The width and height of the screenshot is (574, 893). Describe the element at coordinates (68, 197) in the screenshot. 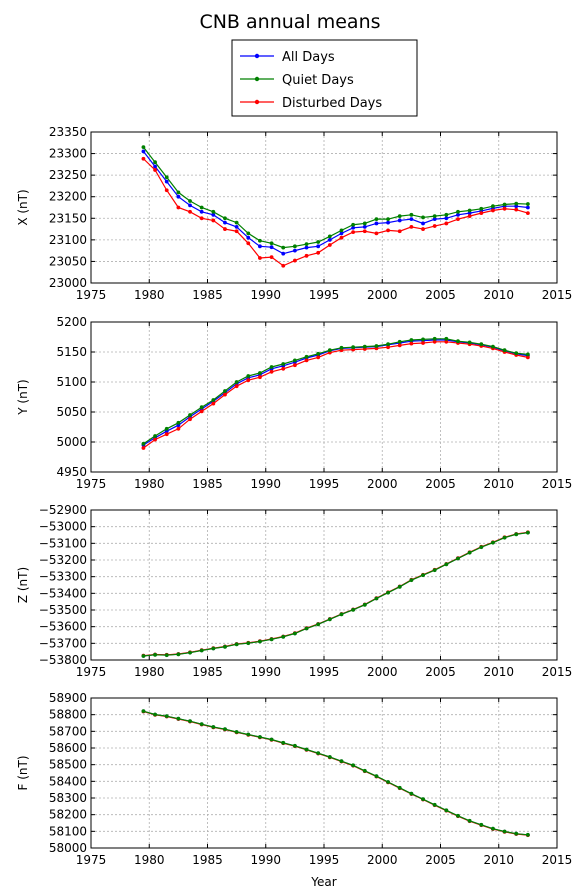

I see `y-tick-label-x-4: 23200` at that location.